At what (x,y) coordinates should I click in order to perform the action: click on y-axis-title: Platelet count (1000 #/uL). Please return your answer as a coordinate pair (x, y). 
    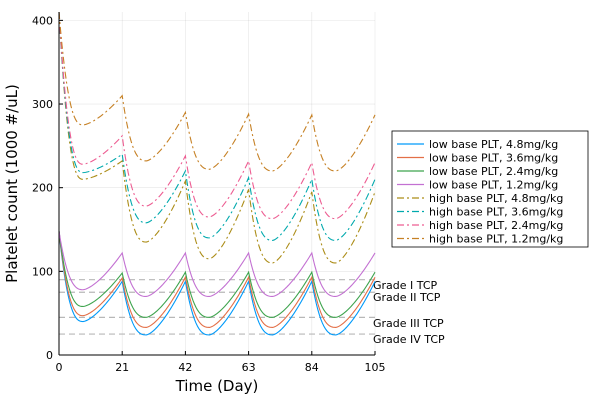
    Looking at the image, I should click on (12, 183).